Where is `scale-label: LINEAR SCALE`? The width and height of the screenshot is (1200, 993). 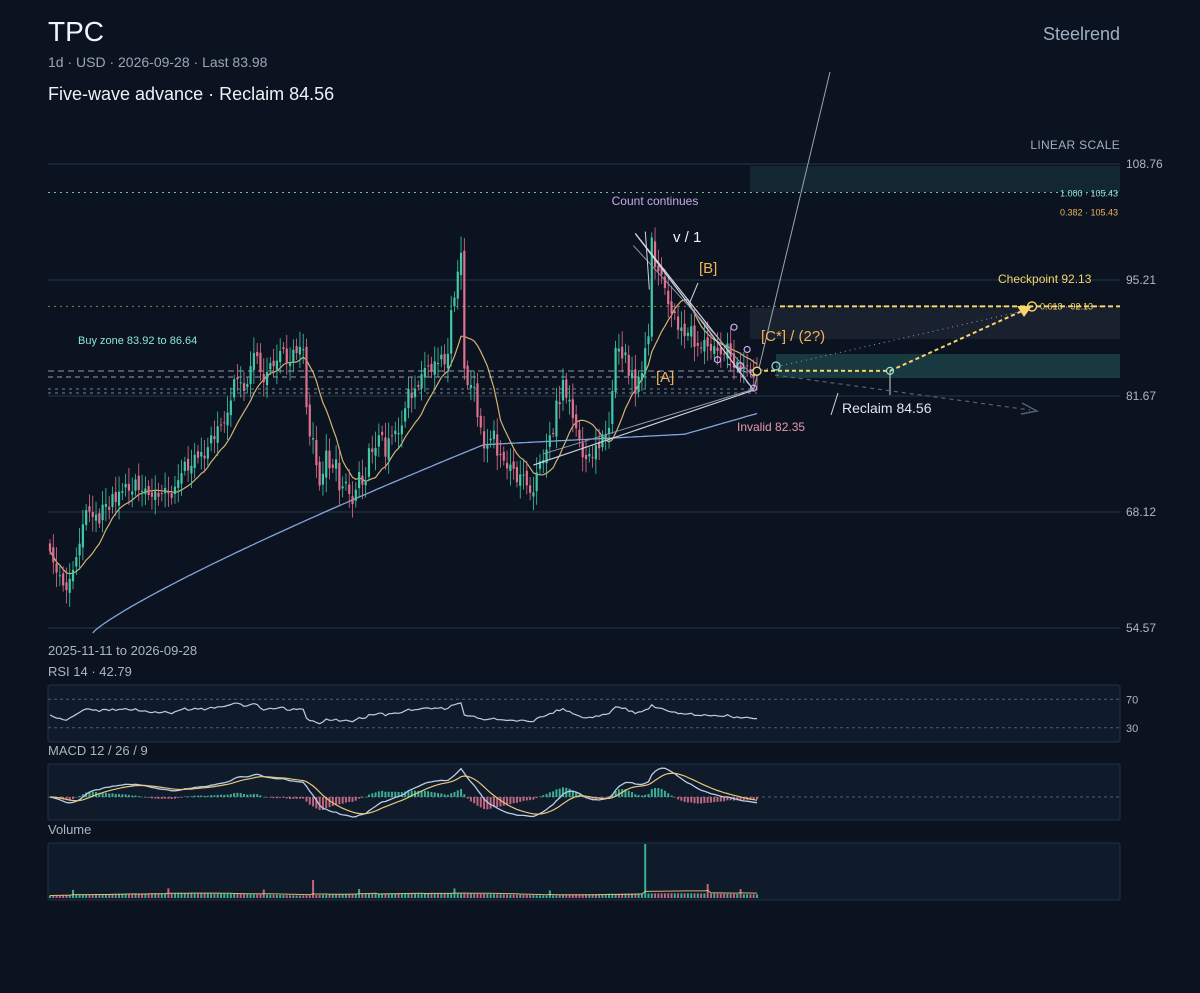
scale-label: LINEAR SCALE is located at coordinates (1075, 145).